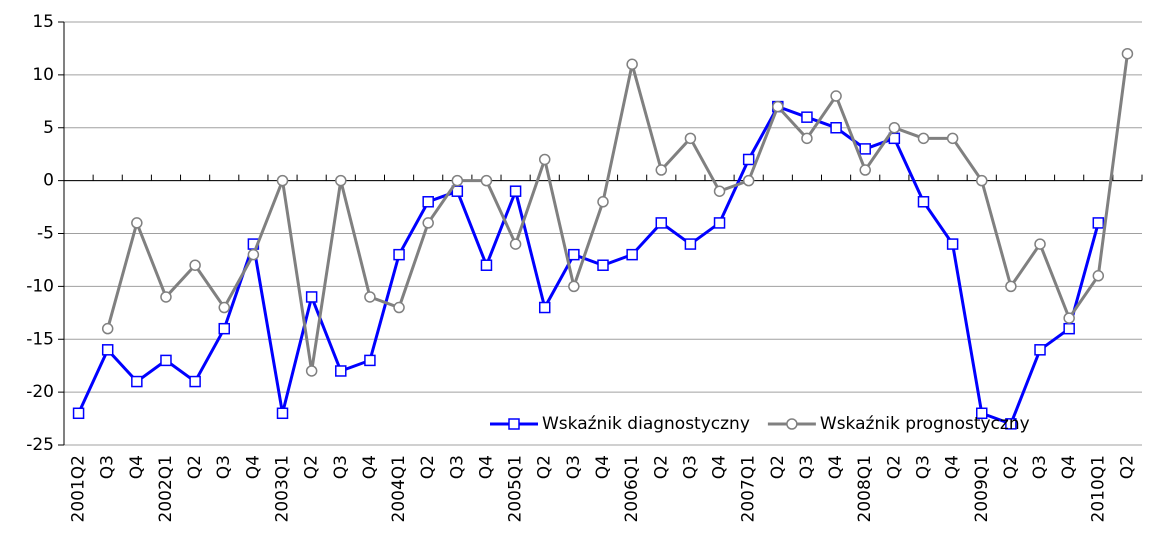  I want to click on y-tick-label: -5, so click(45, 234).